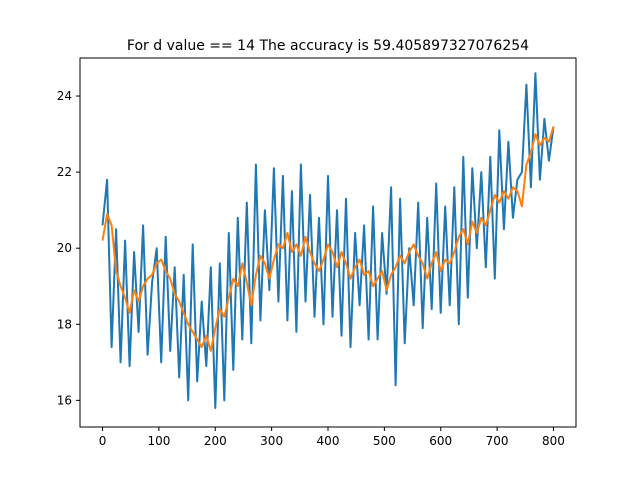 Image resolution: width=640 pixels, height=480 pixels. What do you see at coordinates (328, 441) in the screenshot?
I see `x-tick-label: 400` at bounding box center [328, 441].